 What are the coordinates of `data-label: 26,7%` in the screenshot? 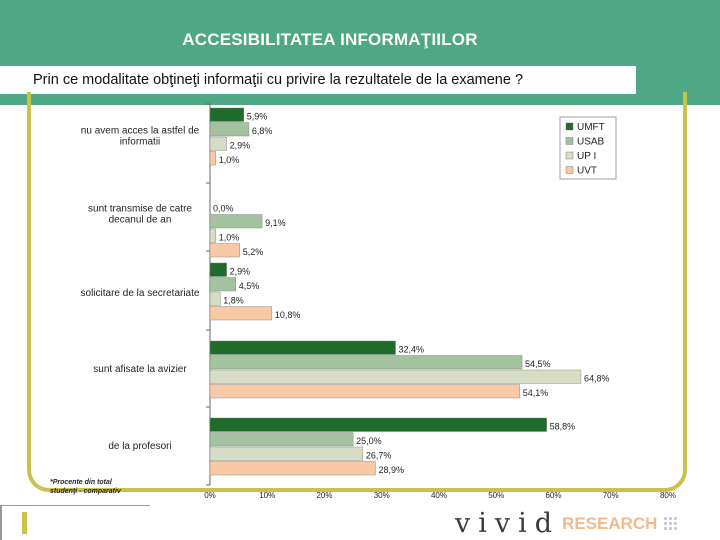 It's located at (379, 456).